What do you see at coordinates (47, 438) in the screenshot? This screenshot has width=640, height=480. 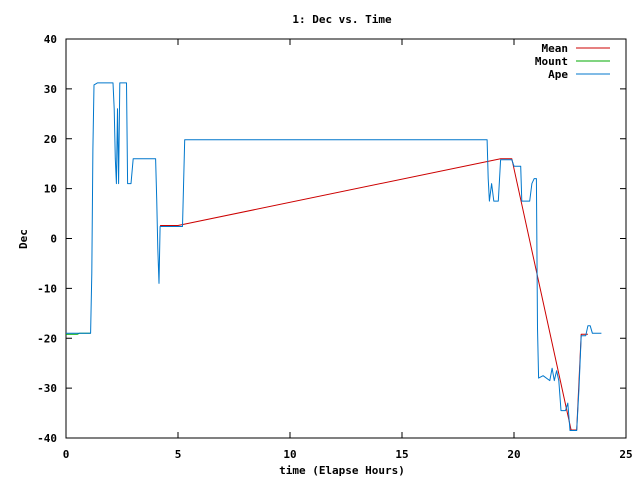 I see `y-tick-label: -40` at bounding box center [47, 438].